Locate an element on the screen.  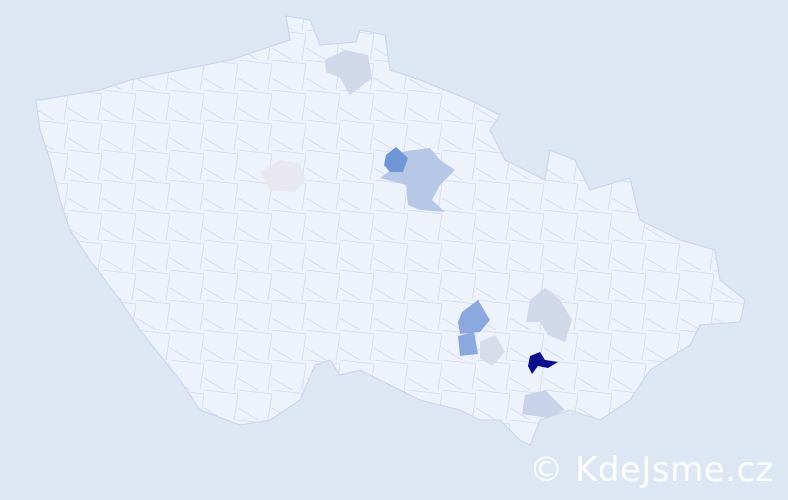
district-low-east is located at coordinates (549, 315).